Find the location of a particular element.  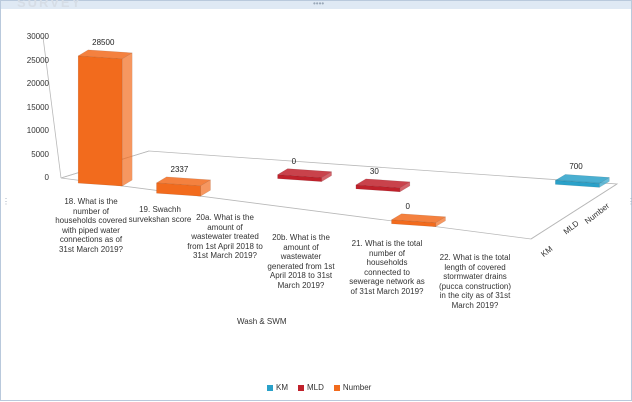

legend-item: KM is located at coordinates (277, 387).